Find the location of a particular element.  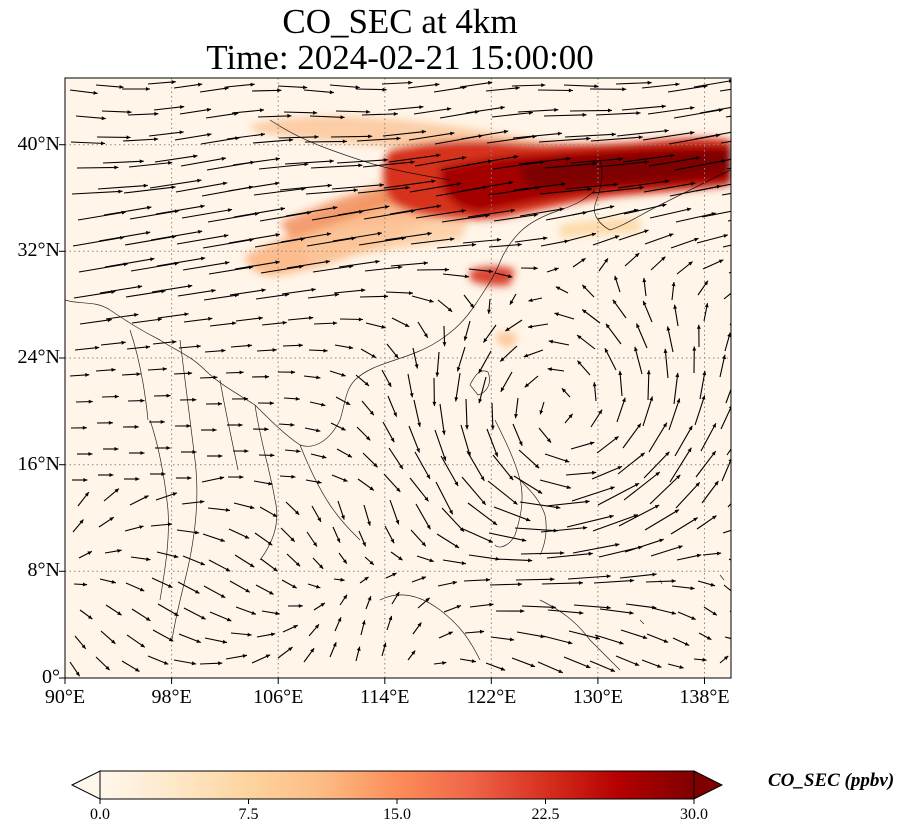

lat-label-8n: 8°N is located at coordinates (43, 570).